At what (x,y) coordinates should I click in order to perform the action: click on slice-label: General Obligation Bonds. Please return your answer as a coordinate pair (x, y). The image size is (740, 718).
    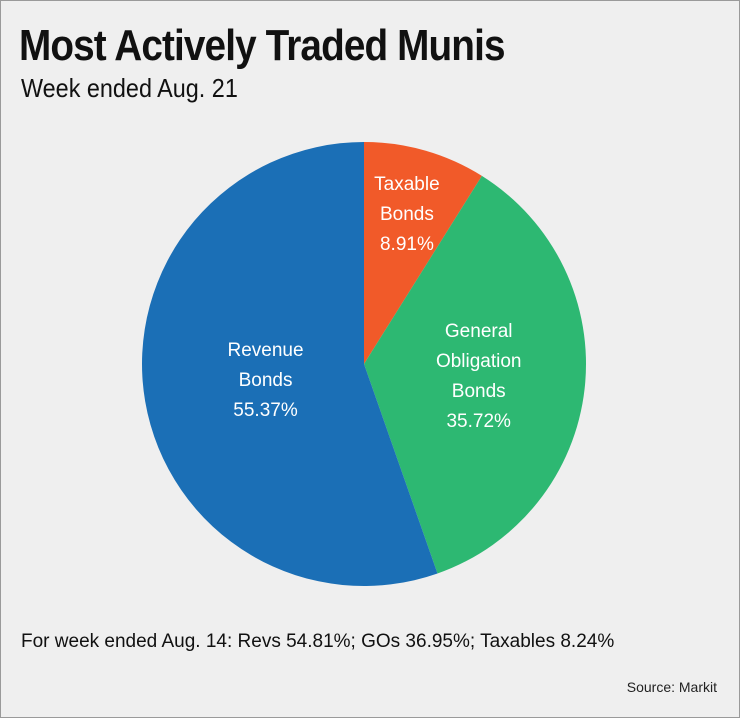
    Looking at the image, I should click on (478, 361).